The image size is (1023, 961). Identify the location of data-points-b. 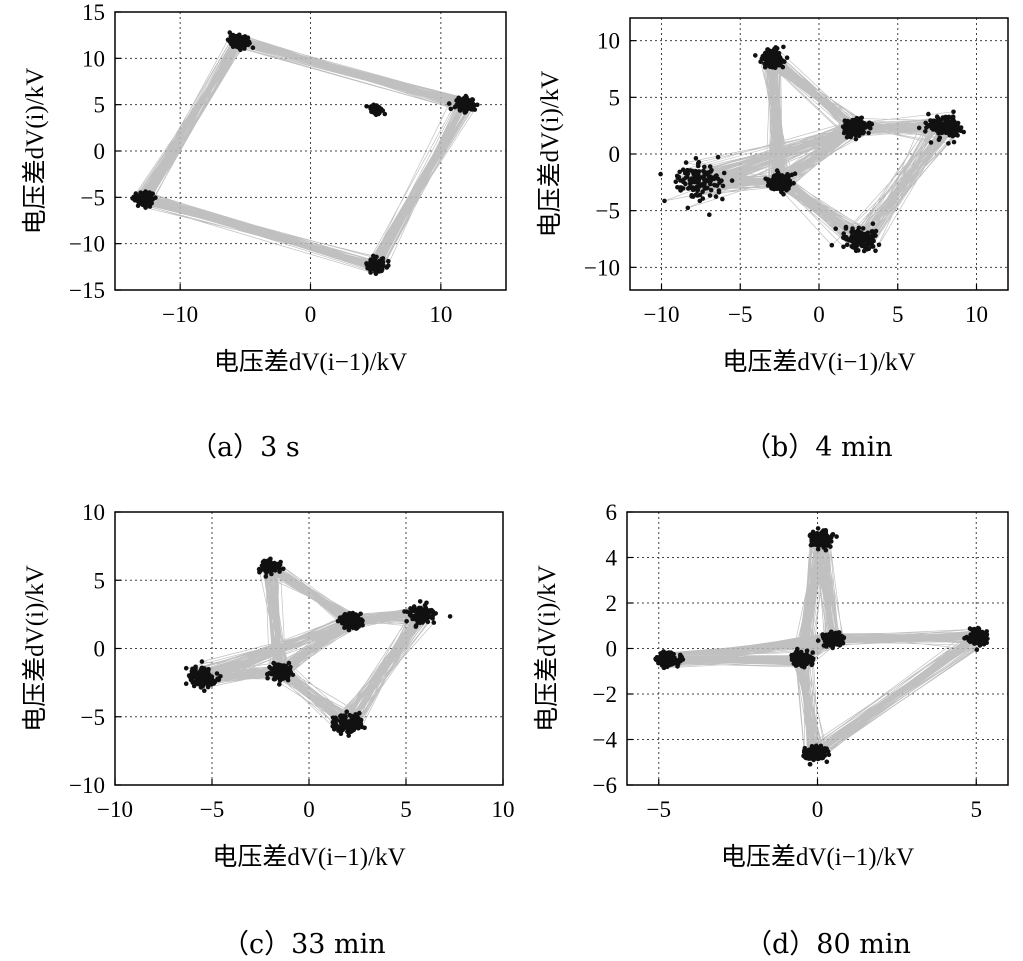
(812, 149).